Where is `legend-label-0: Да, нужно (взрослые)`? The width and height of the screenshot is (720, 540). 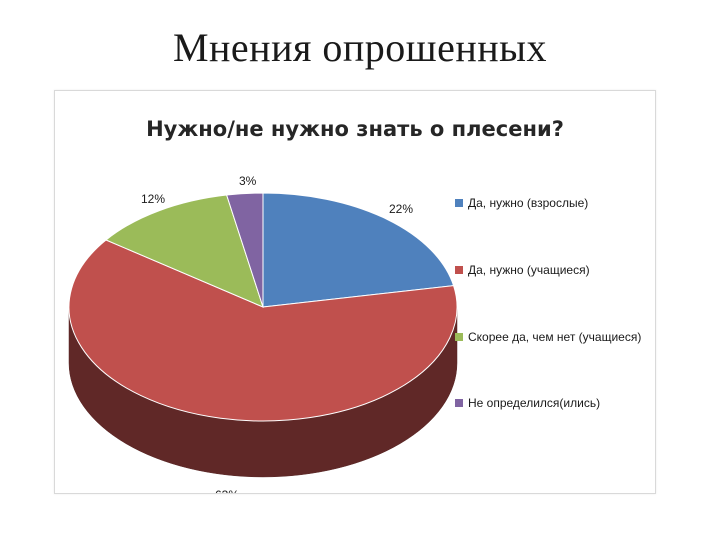
legend-label-0: Да, нужно (взрослые) is located at coordinates (528, 202).